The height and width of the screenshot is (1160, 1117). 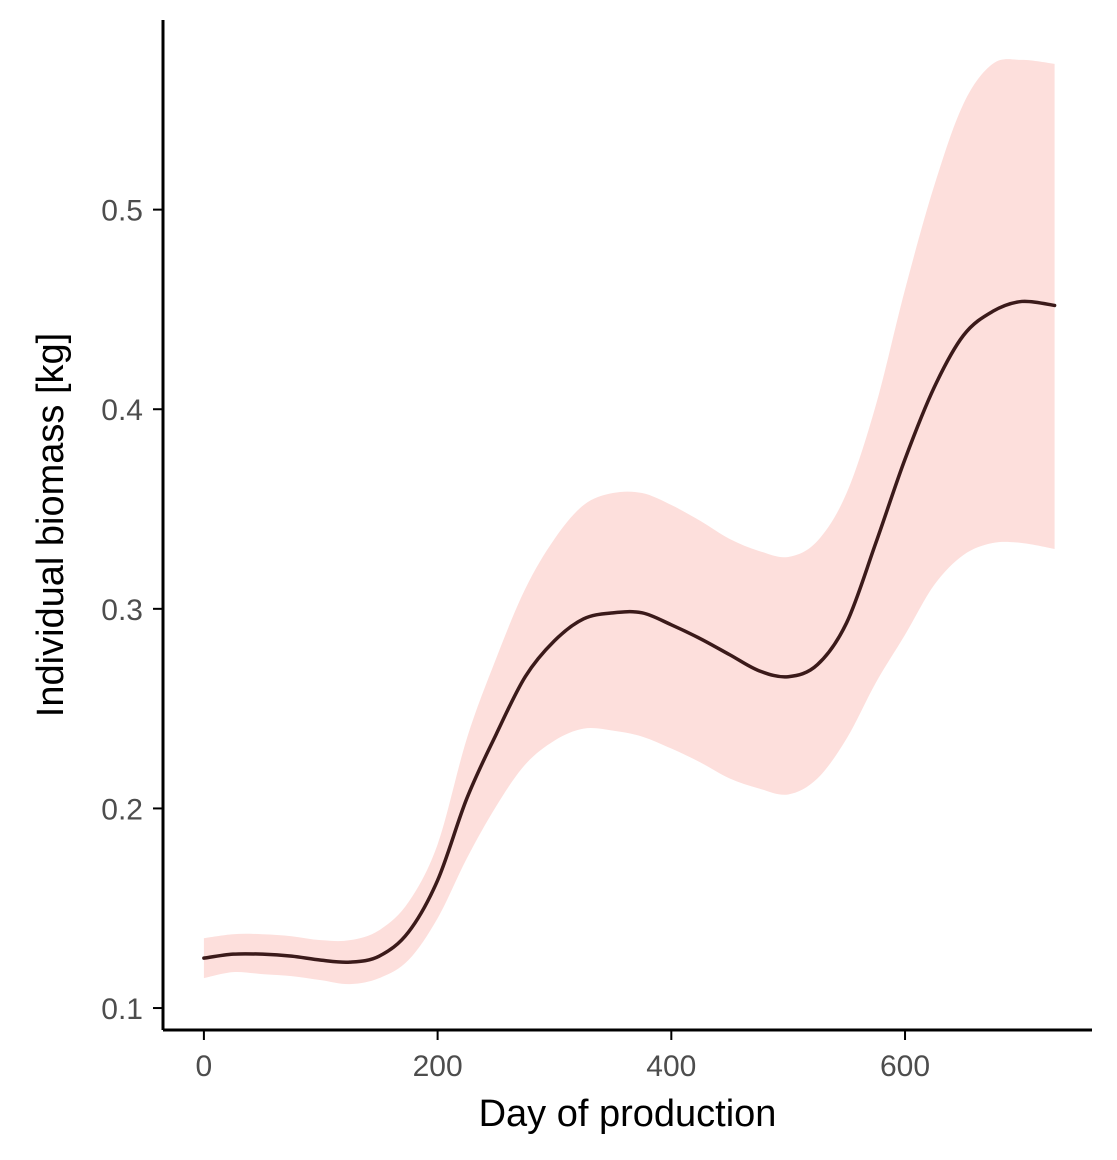 What do you see at coordinates (122, 610) in the screenshot?
I see `y-tick-label: 0.3` at bounding box center [122, 610].